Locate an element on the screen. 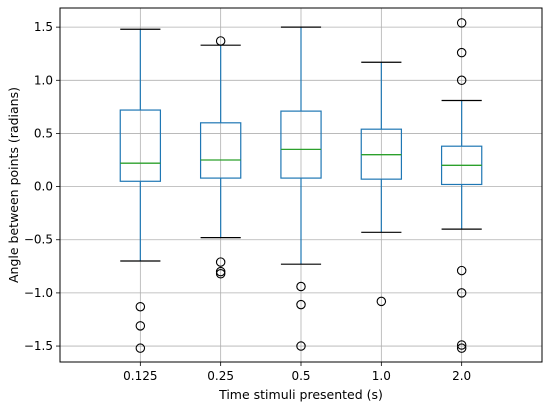 This screenshot has height=407, width=550. box-0.5 is located at coordinates (301, 188).